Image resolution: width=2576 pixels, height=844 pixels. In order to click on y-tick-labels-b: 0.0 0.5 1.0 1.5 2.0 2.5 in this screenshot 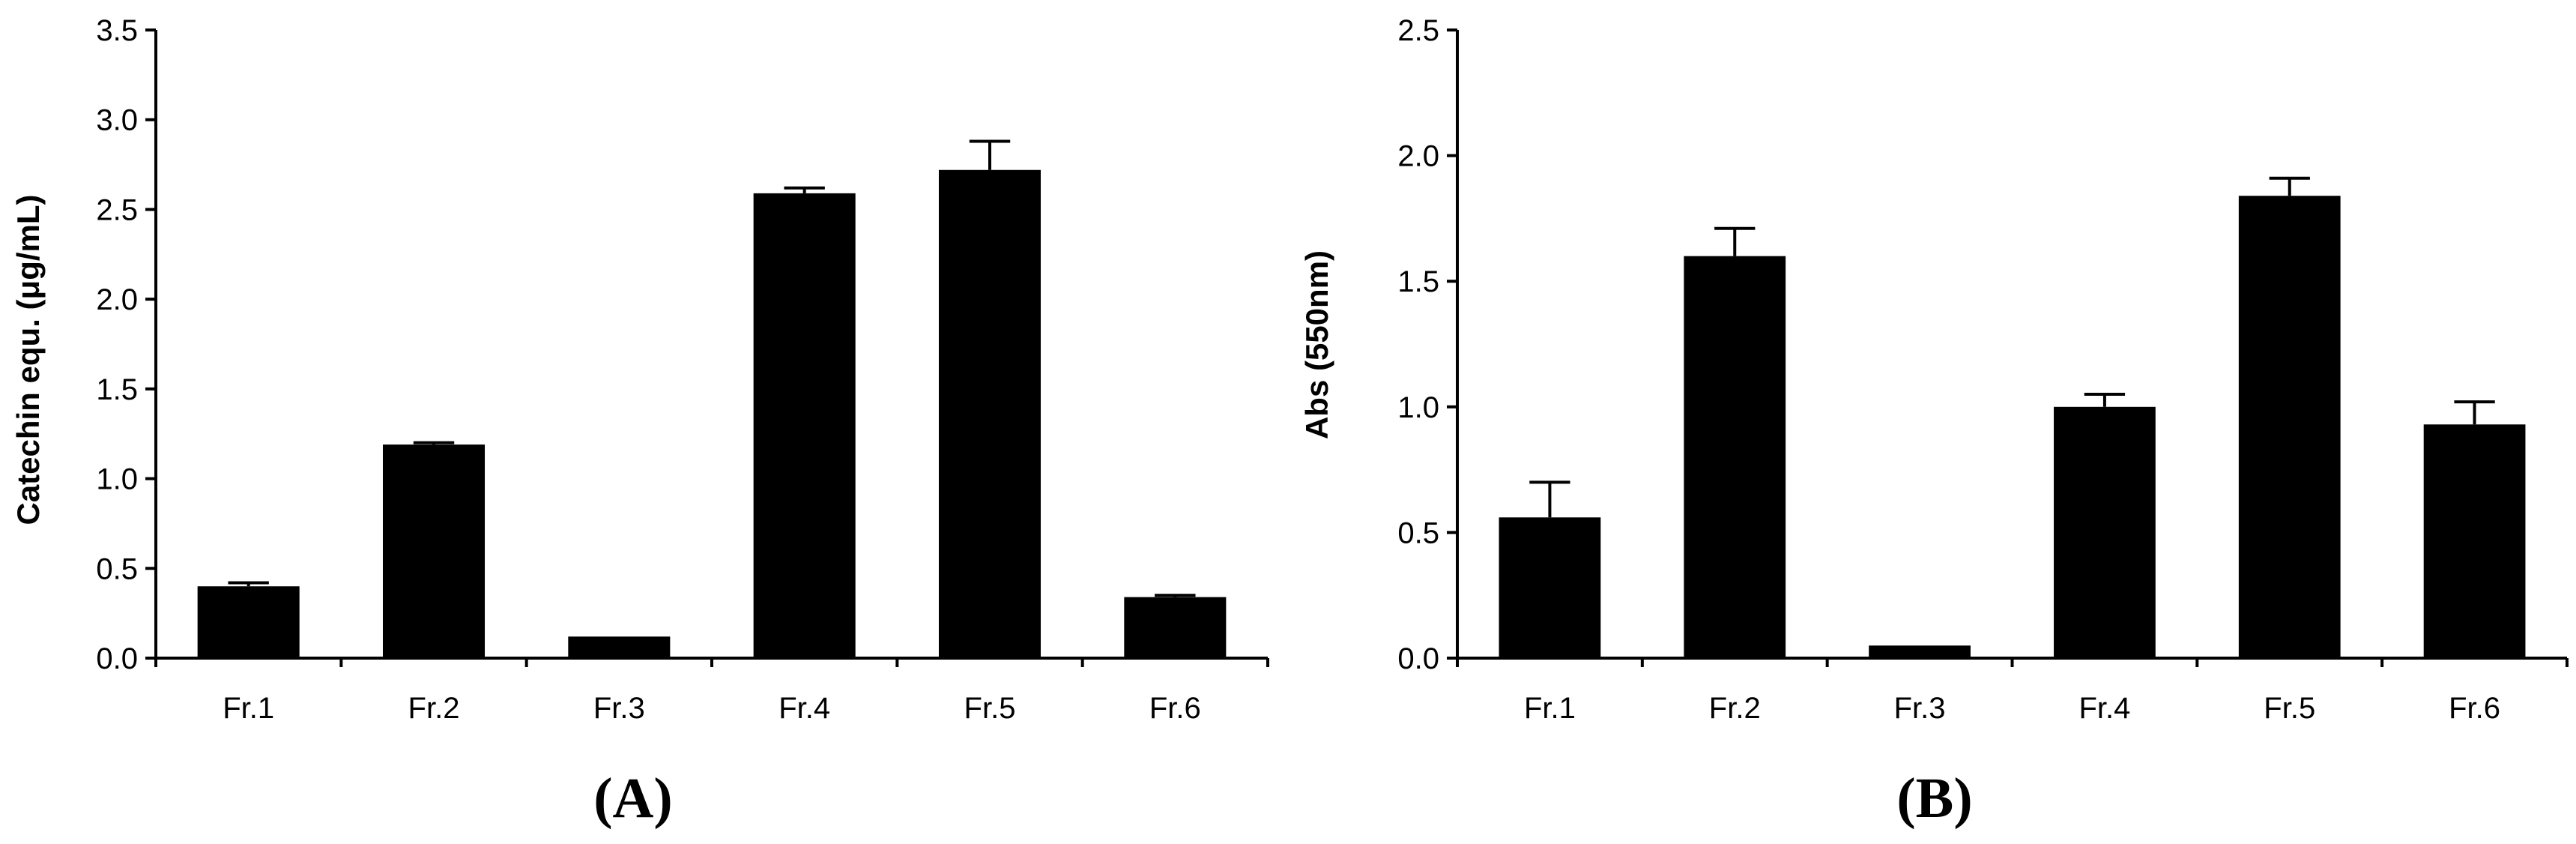, I will do `click(1418, 344)`.